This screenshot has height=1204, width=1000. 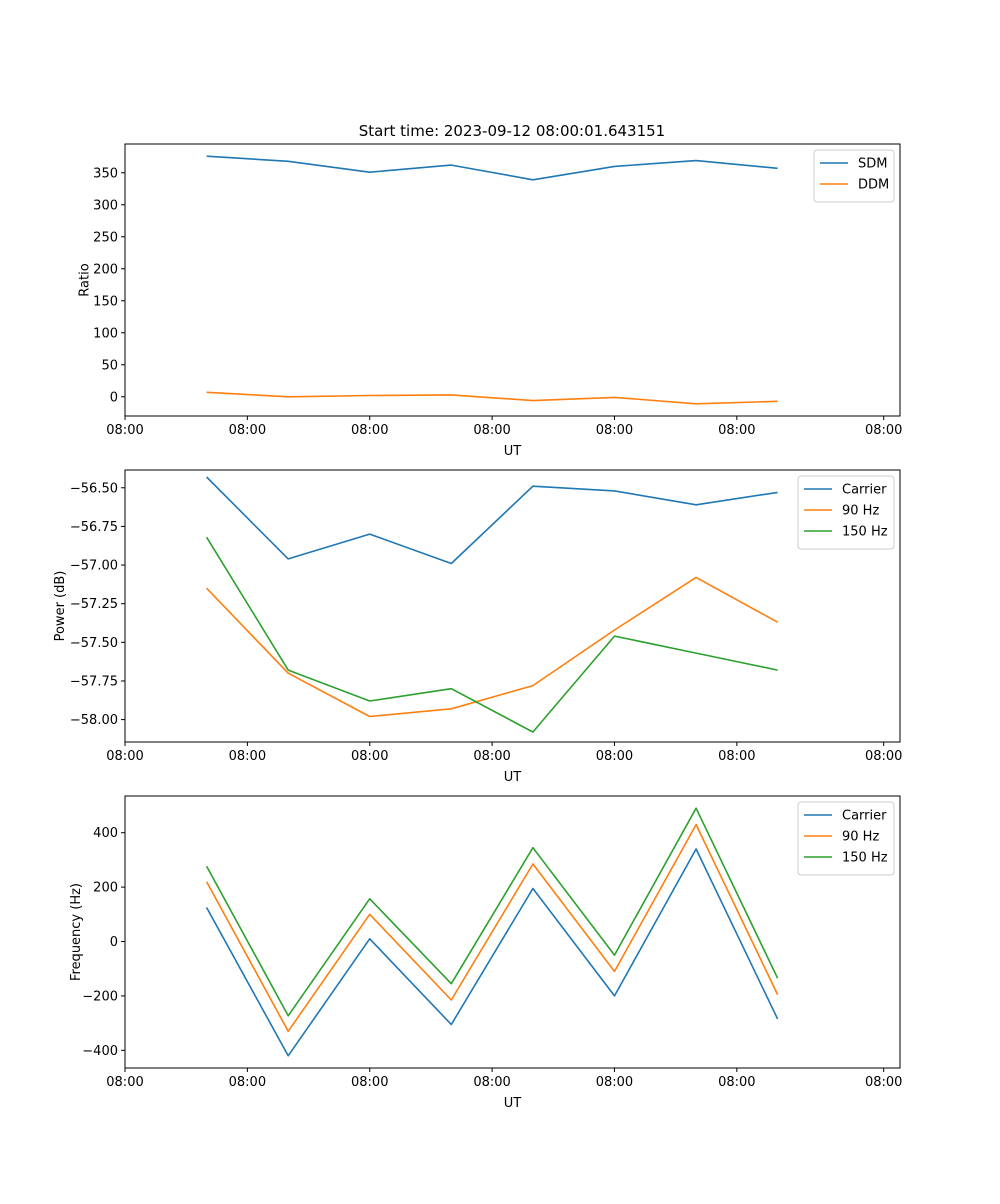 What do you see at coordinates (94, 566) in the screenshot?
I see `power-y-tick-label: −57.00` at bounding box center [94, 566].